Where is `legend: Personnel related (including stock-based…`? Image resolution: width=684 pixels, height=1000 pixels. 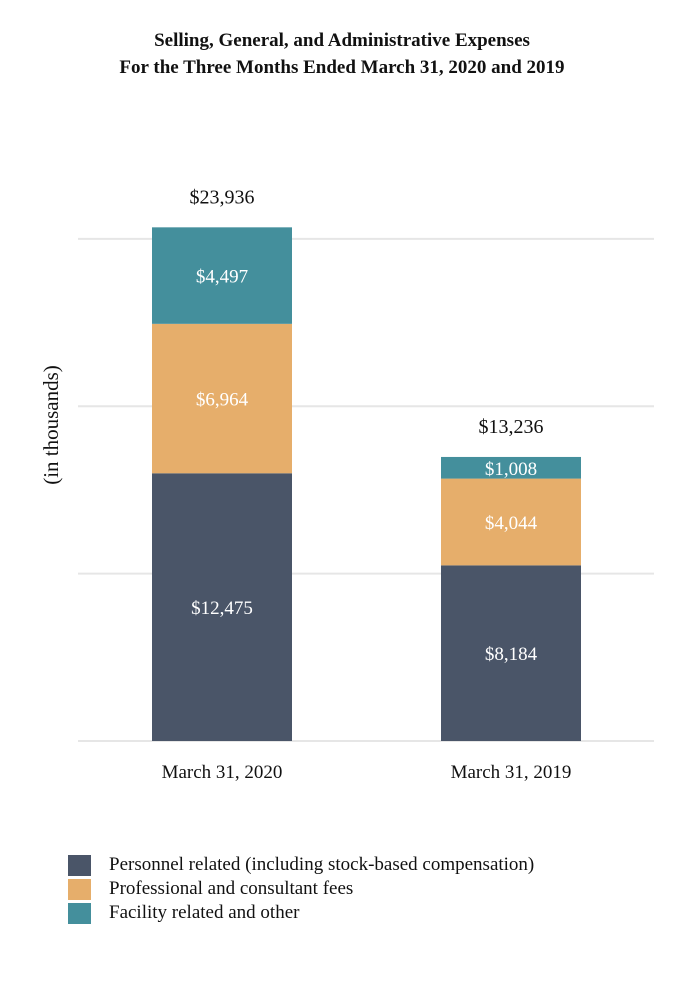
legend: Personnel related (including stock-based… is located at coordinates (301, 889).